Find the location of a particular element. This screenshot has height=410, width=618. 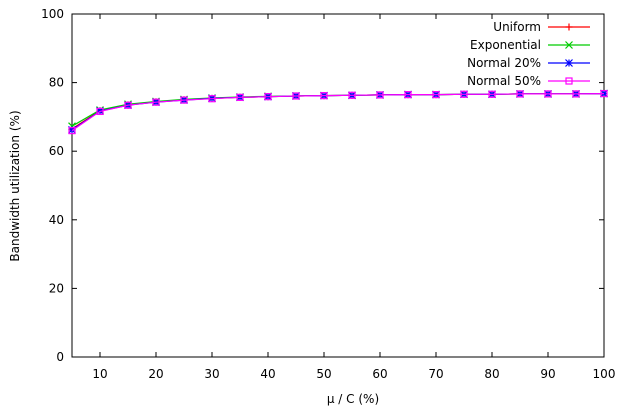

x-tick-label: 60 is located at coordinates (379, 374).